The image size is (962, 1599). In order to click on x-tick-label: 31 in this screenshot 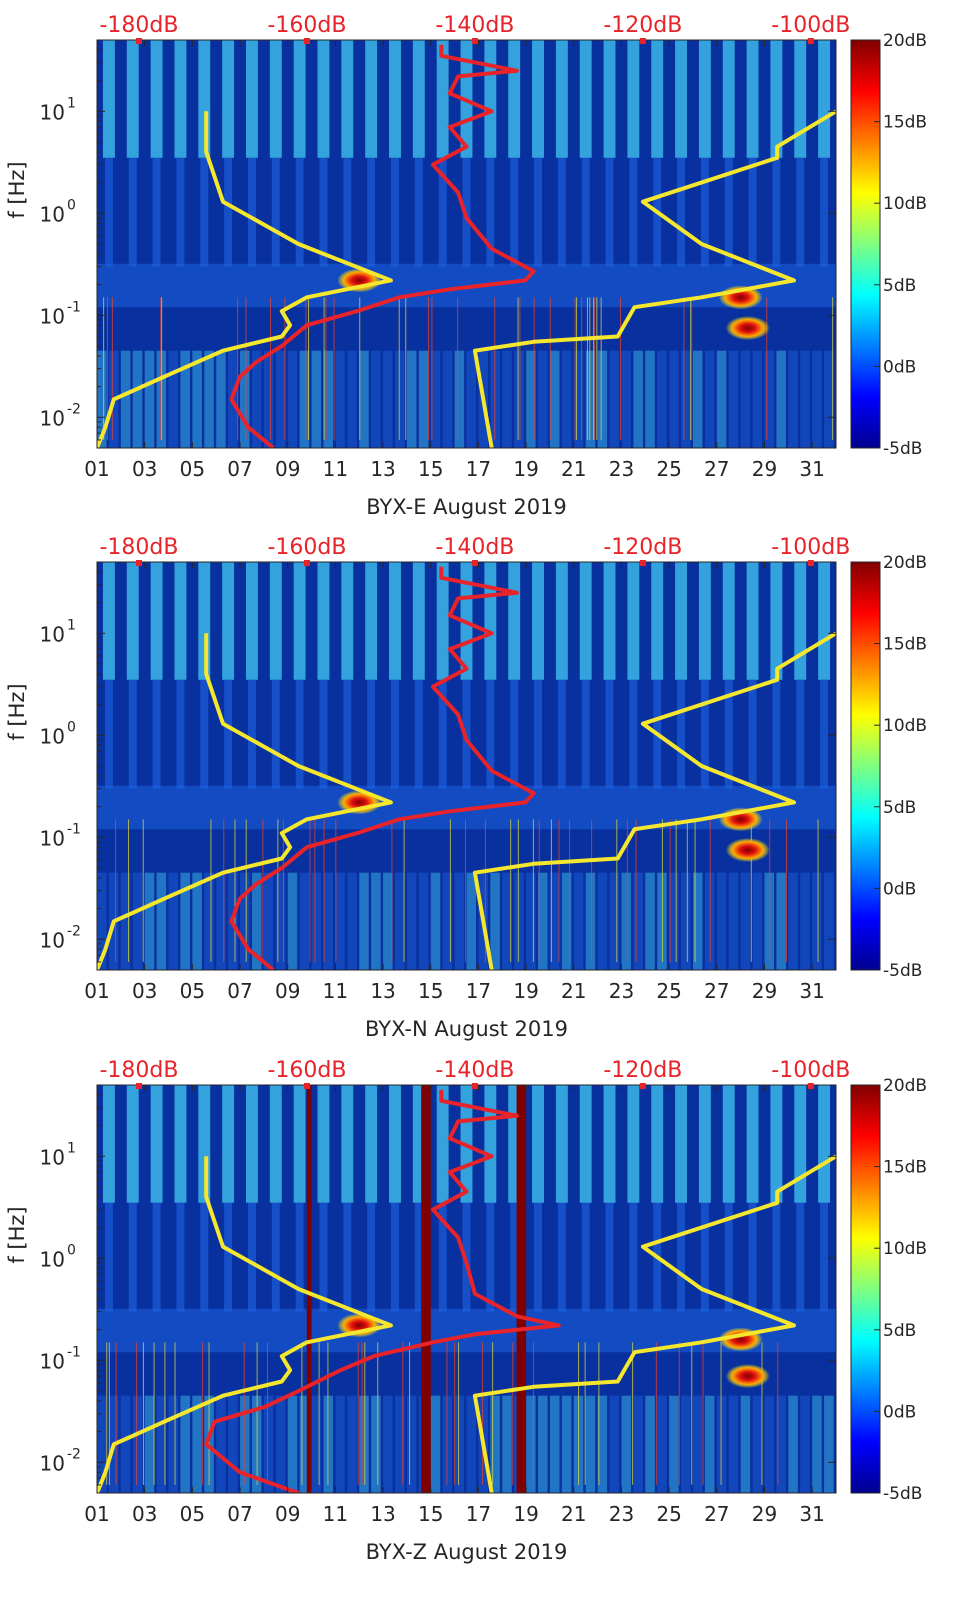, I will do `click(811, 469)`.